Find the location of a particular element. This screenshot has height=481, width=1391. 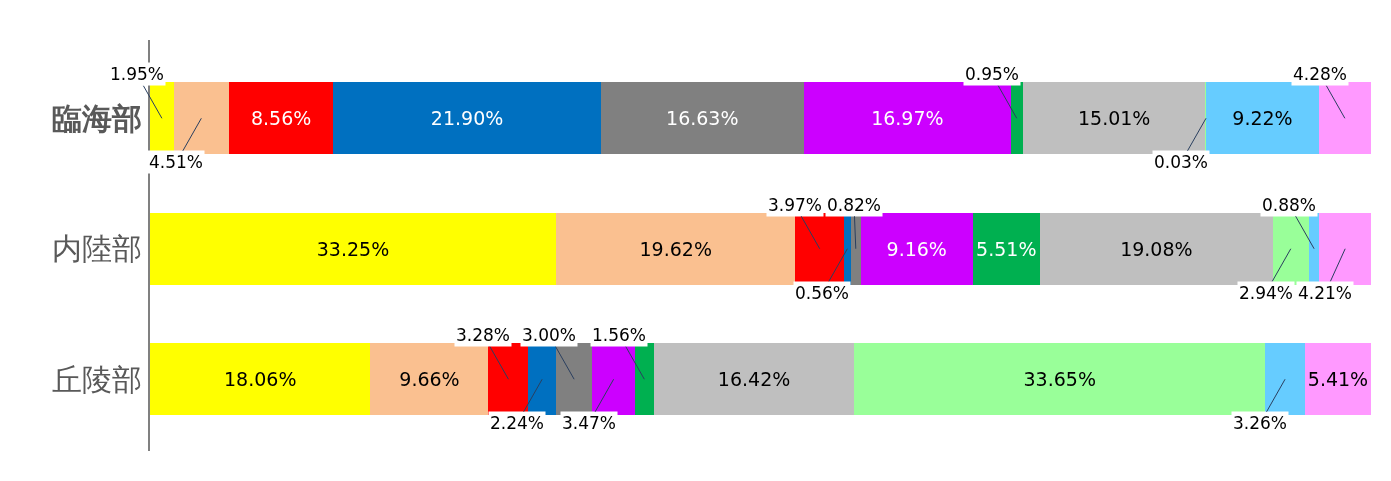

data-label: 3.97% is located at coordinates (795, 205).